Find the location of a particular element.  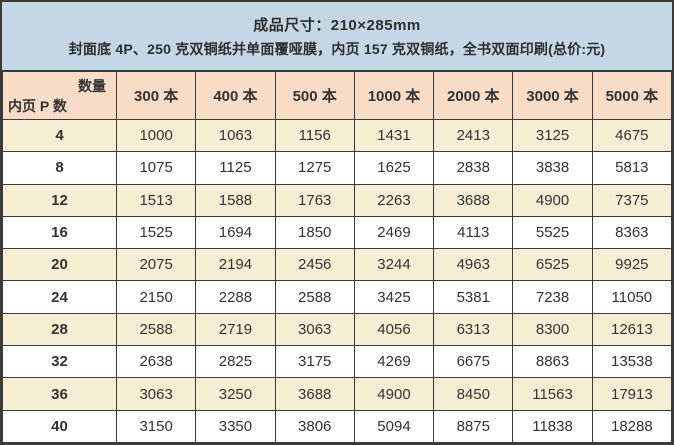

price-cell: 5094 is located at coordinates (394, 426).